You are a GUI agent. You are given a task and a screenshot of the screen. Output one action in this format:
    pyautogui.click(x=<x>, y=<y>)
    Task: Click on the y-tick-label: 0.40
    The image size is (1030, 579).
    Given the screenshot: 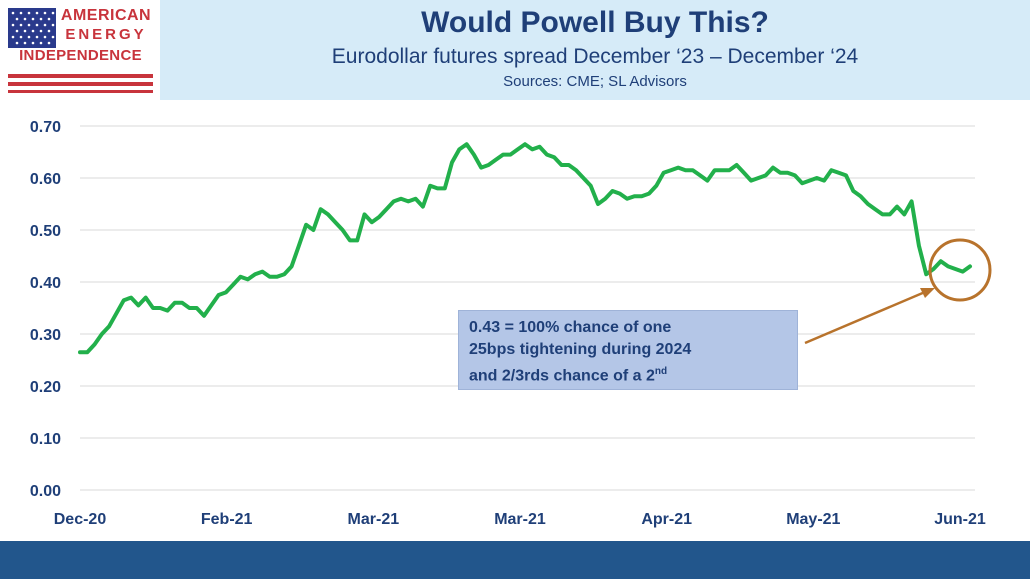 What is the action you would take?
    pyautogui.click(x=45, y=283)
    